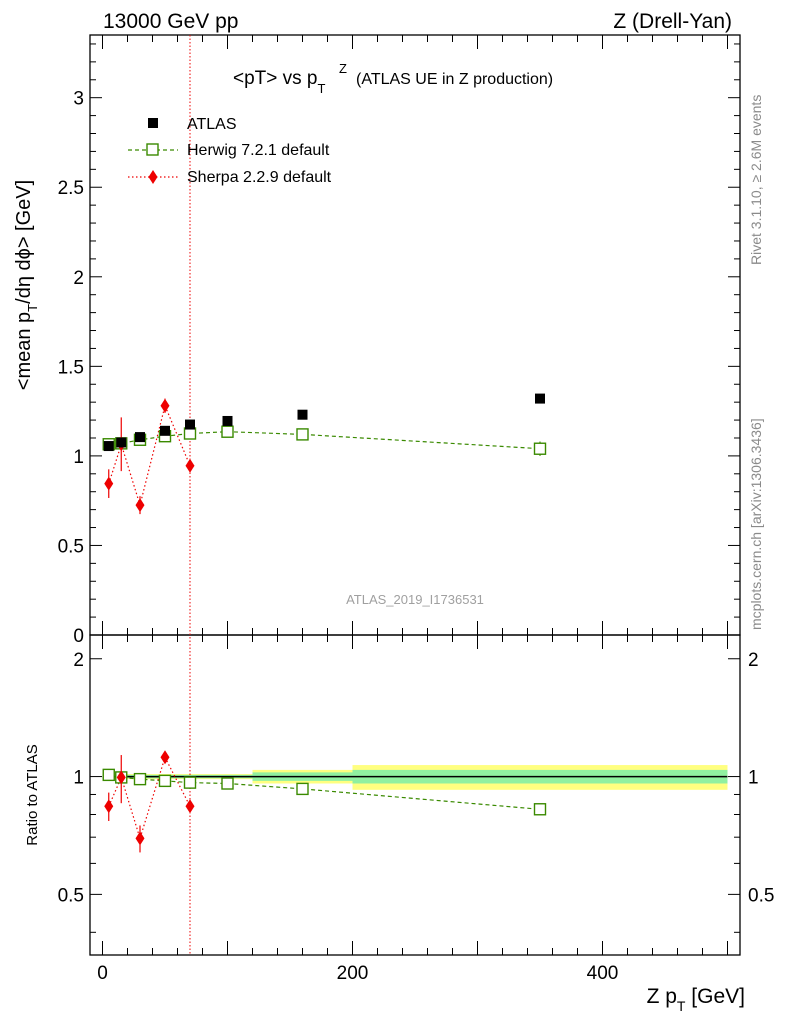  What do you see at coordinates (603, 973) in the screenshot?
I see `x-tick-label: 400` at bounding box center [603, 973].